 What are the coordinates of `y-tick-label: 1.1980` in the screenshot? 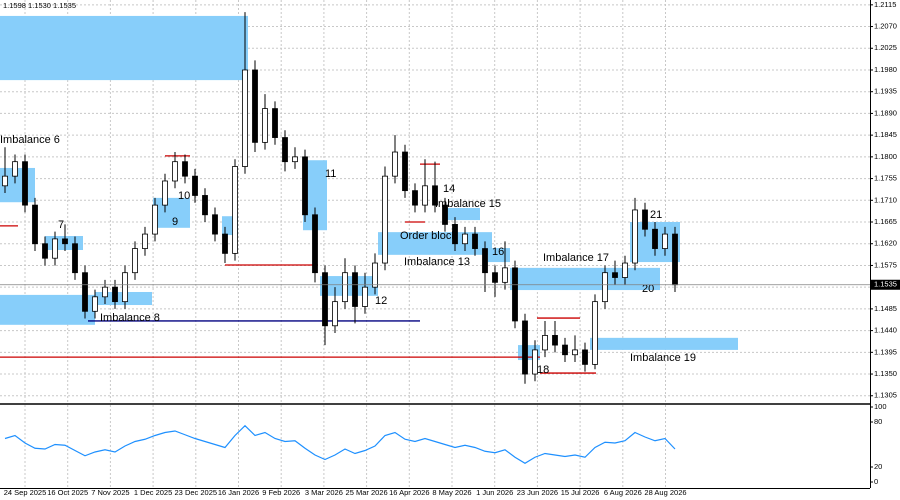 It's located at (885, 69).